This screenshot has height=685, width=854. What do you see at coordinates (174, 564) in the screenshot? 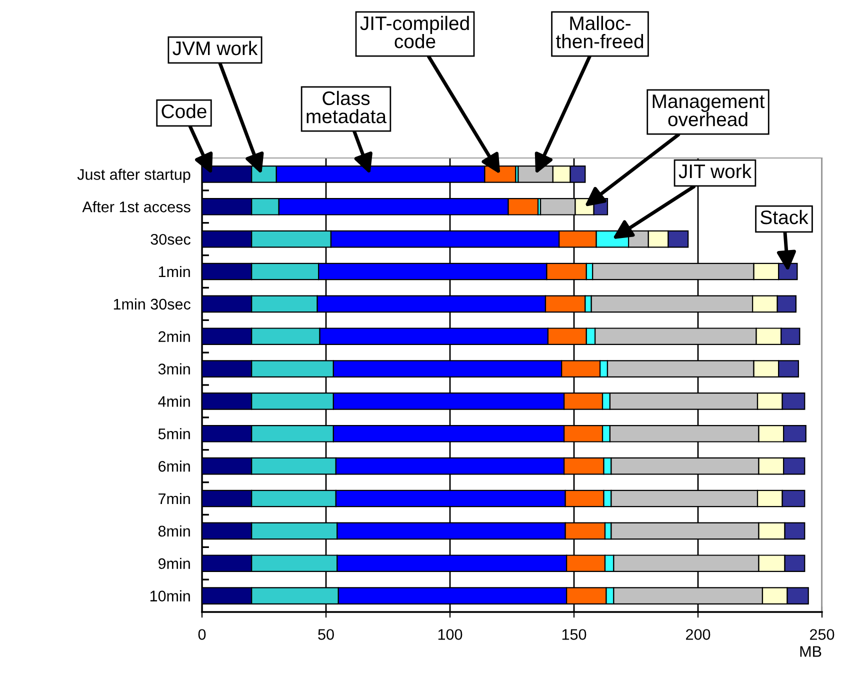
I see `y-tick-label: 9min` at bounding box center [174, 564].